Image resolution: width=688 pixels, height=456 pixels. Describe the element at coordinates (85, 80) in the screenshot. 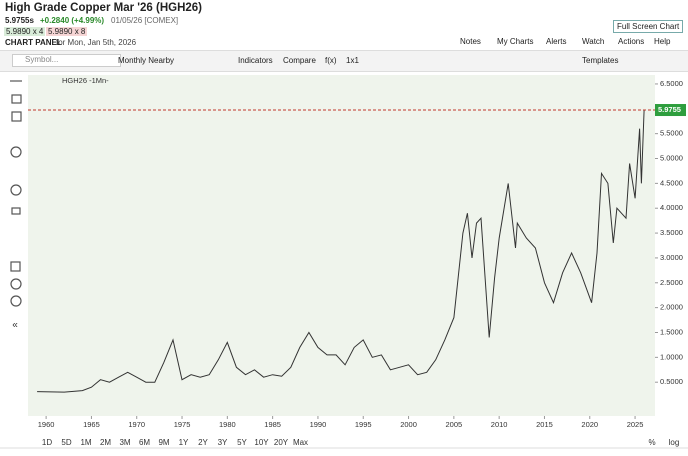

I see `legend: HGH26 -1Mn-` at that location.